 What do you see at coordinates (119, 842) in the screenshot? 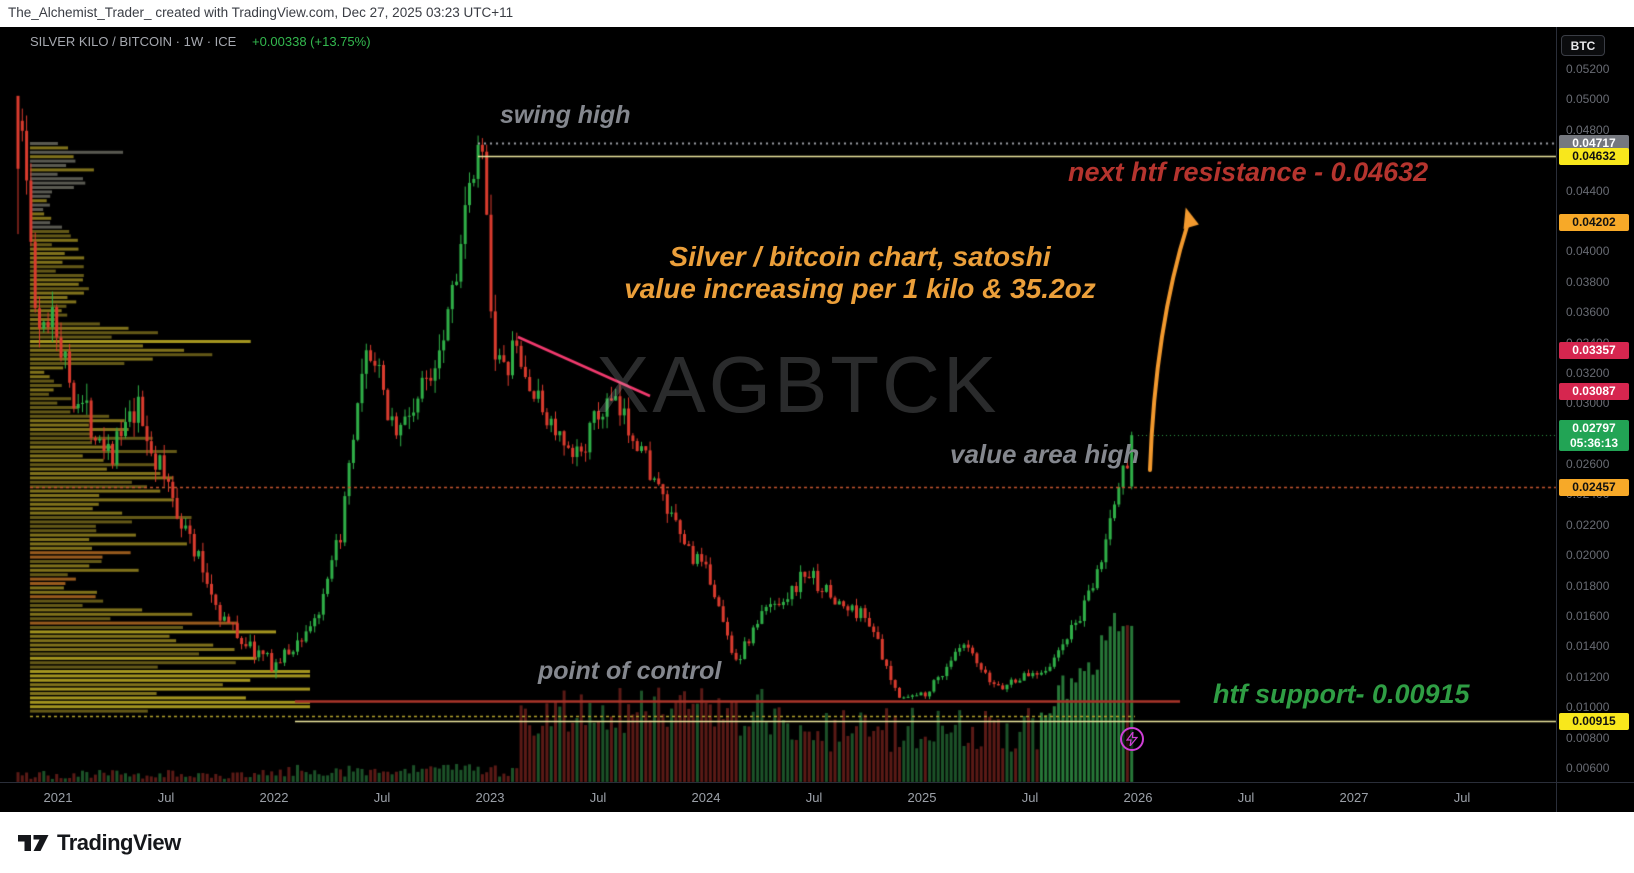
I see `tradingview-brand-text: TradingView` at bounding box center [119, 842].